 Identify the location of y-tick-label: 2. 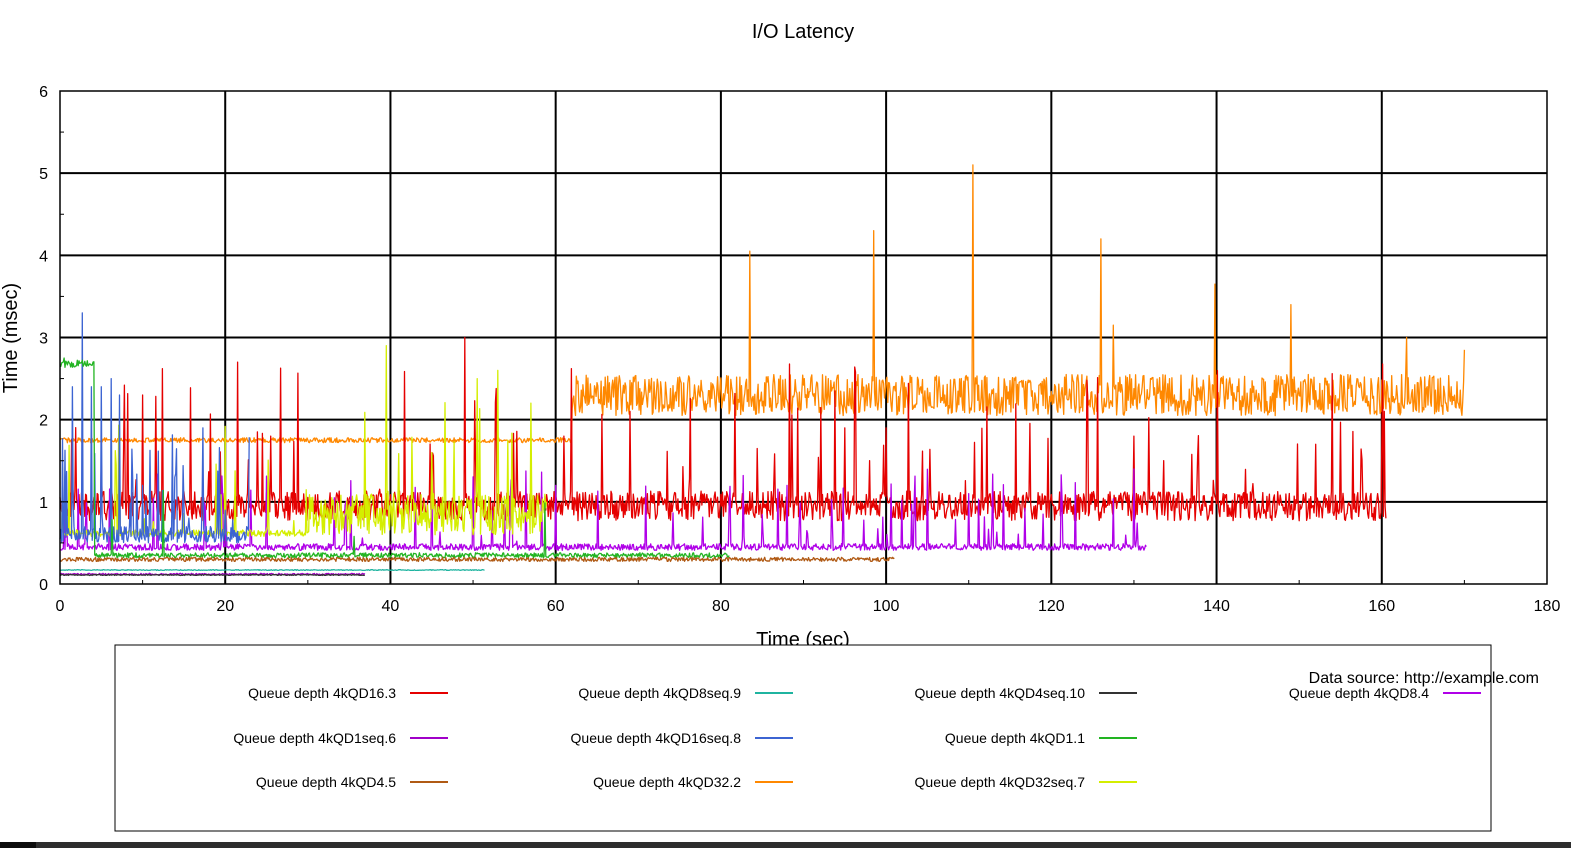
(43, 421).